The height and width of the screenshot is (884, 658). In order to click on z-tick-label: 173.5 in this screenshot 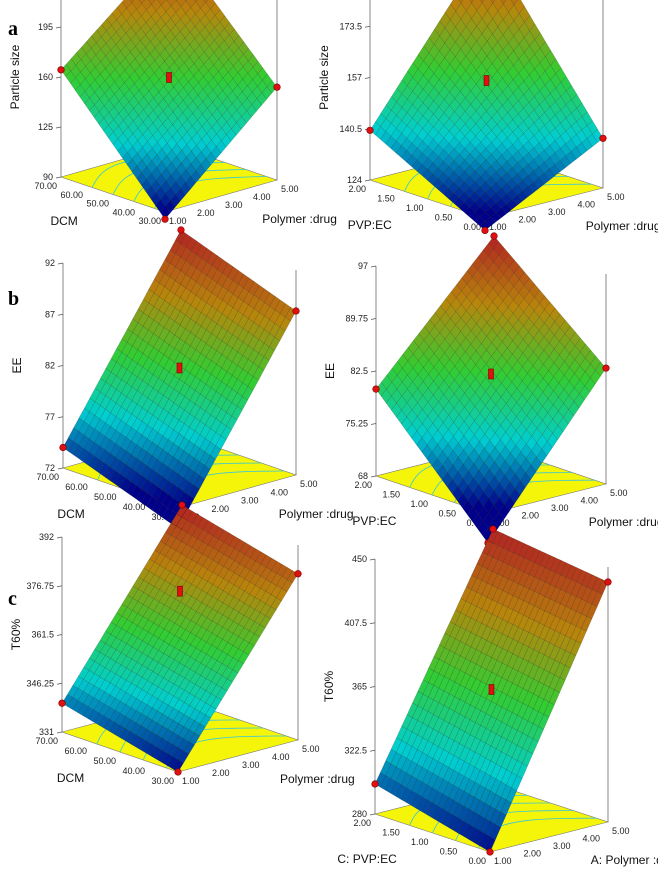, I will do `click(350, 26)`.